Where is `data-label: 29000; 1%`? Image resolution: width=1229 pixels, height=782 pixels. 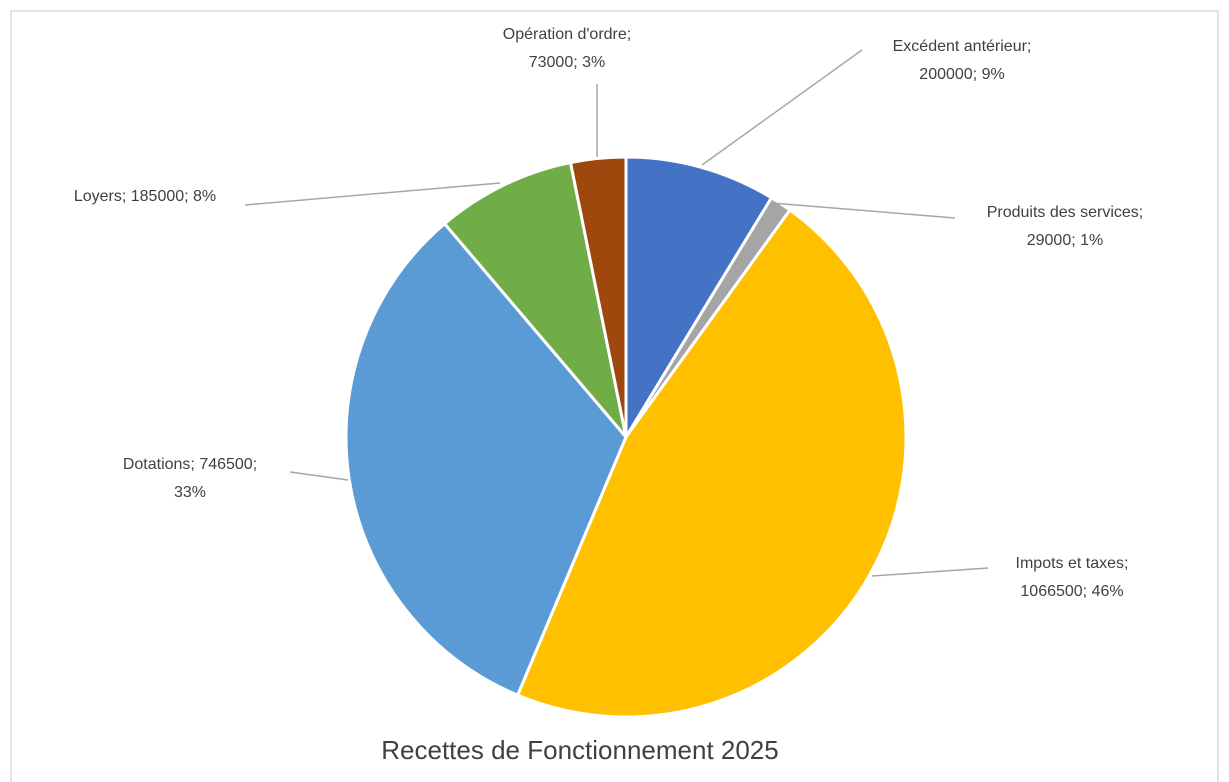
data-label: 29000; 1% is located at coordinates (1065, 240).